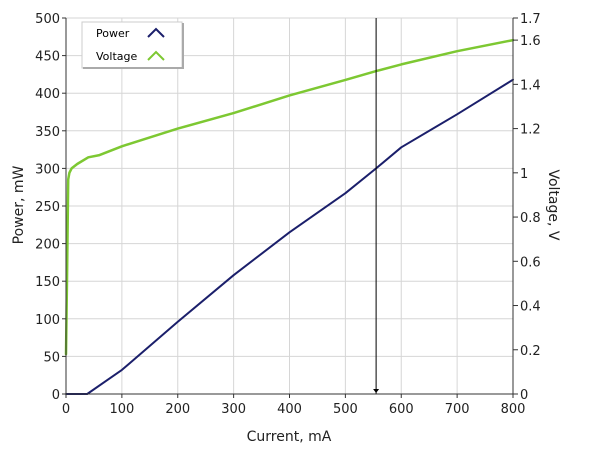 This screenshot has height=456, width=589. I want to click on legend-label-voltage: Voltage, so click(116, 56).